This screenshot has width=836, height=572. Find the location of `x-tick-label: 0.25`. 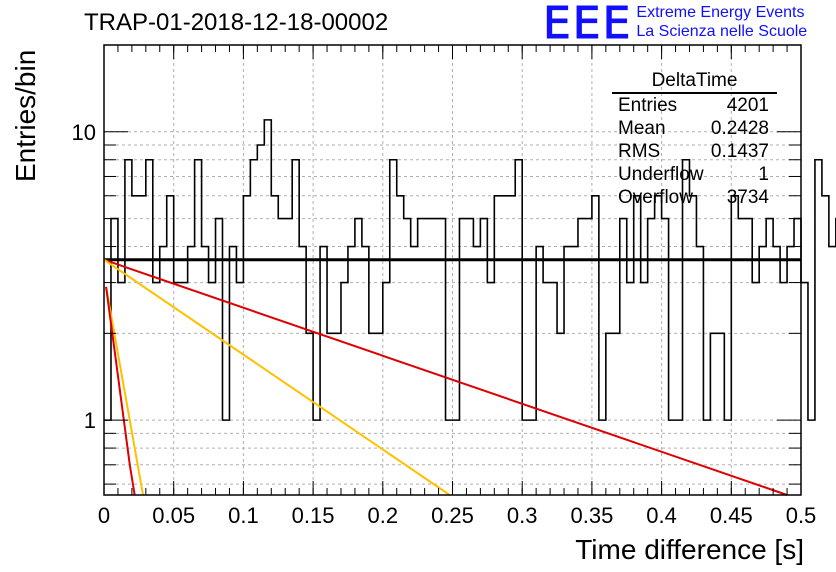

x-tick-label: 0.25 is located at coordinates (452, 515).